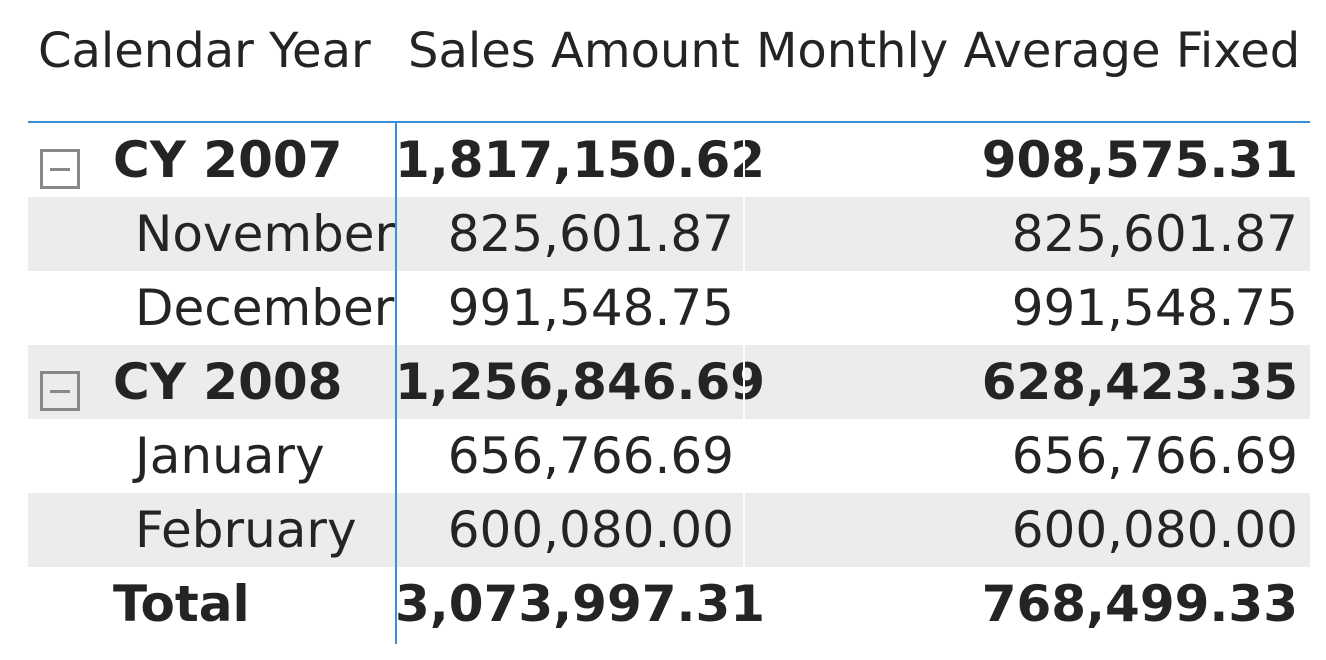  I want to click on total-label: Total, so click(181, 604).